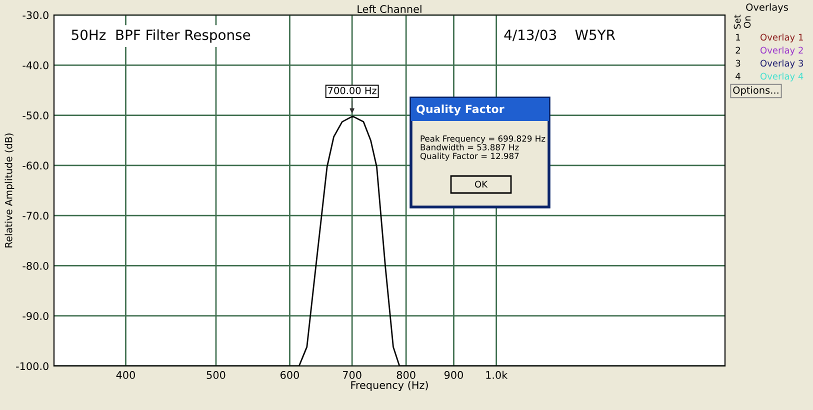  I want to click on x-tick-label: 900, so click(453, 375).